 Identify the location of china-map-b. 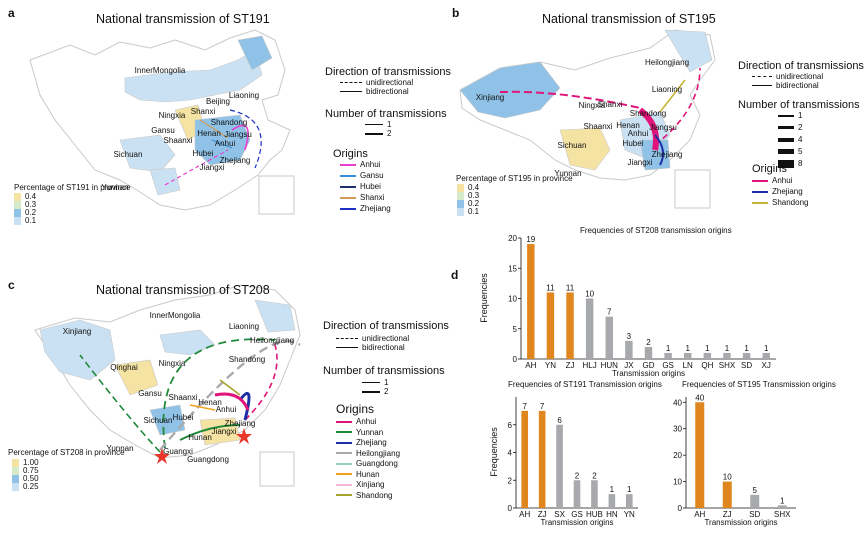
(587, 119).